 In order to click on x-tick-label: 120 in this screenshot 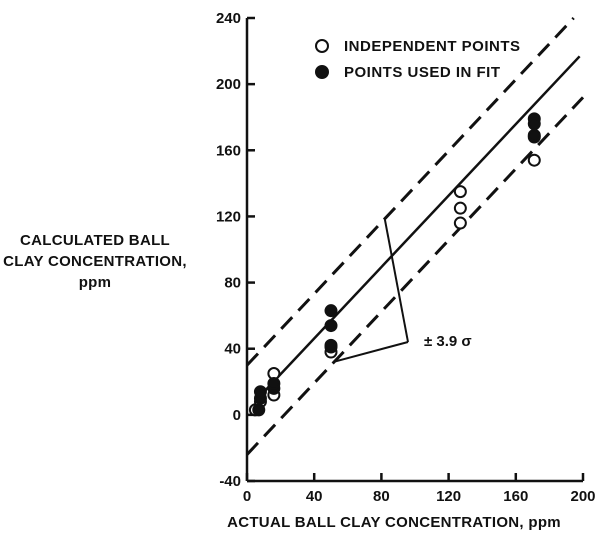, I will do `click(448, 496)`.